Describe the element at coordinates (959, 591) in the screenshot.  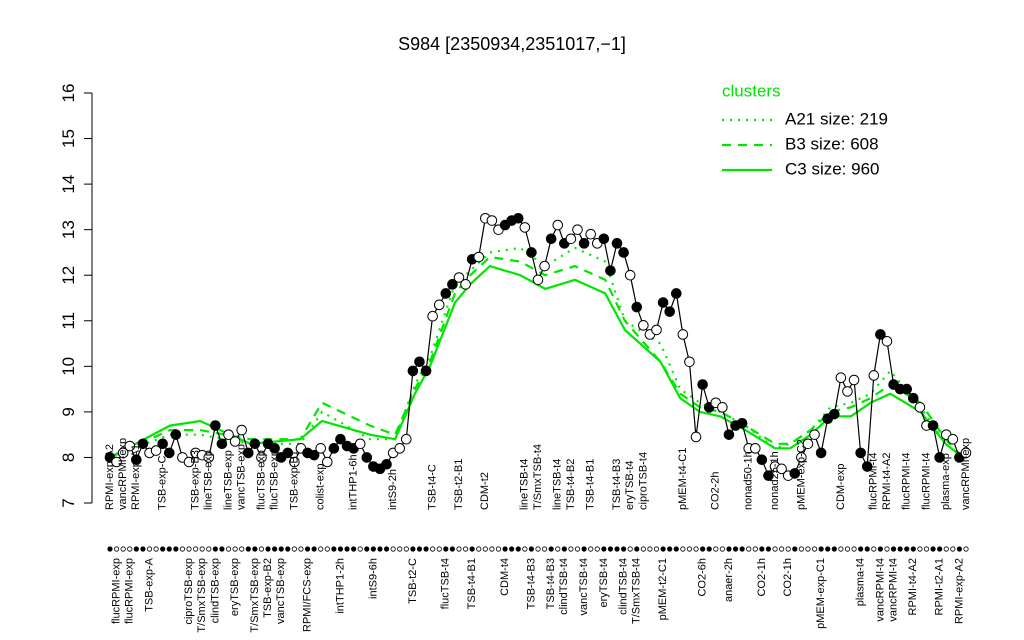
I see `x-tick-label: RPMI-exp-A2` at that location.